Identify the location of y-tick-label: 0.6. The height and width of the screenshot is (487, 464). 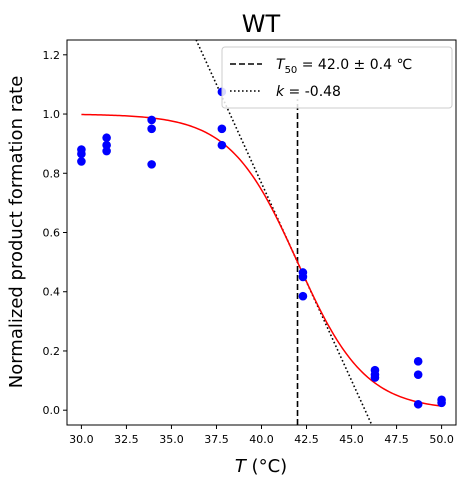
(52, 233).